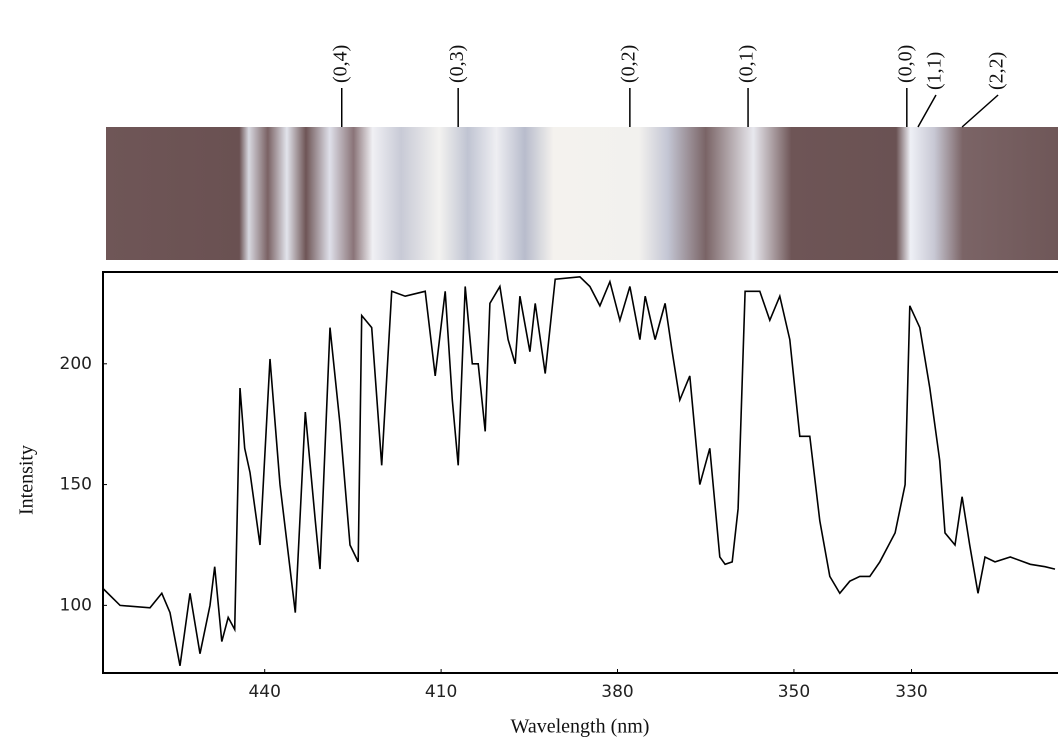 The height and width of the screenshot is (740, 1058). What do you see at coordinates (580, 727) in the screenshot?
I see `x-axis-label: Wavelength (nm)` at bounding box center [580, 727].